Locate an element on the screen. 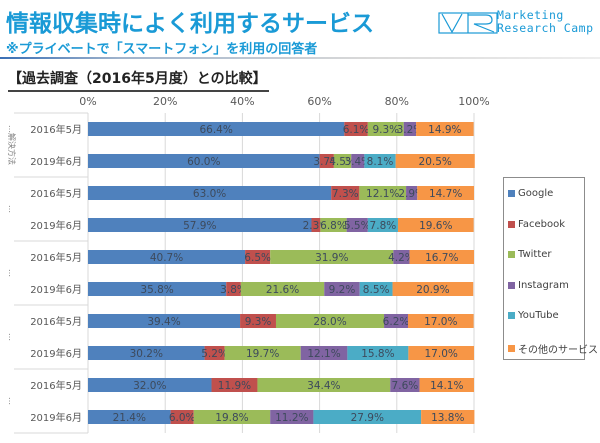  data-label: 6.8% is located at coordinates (333, 226).